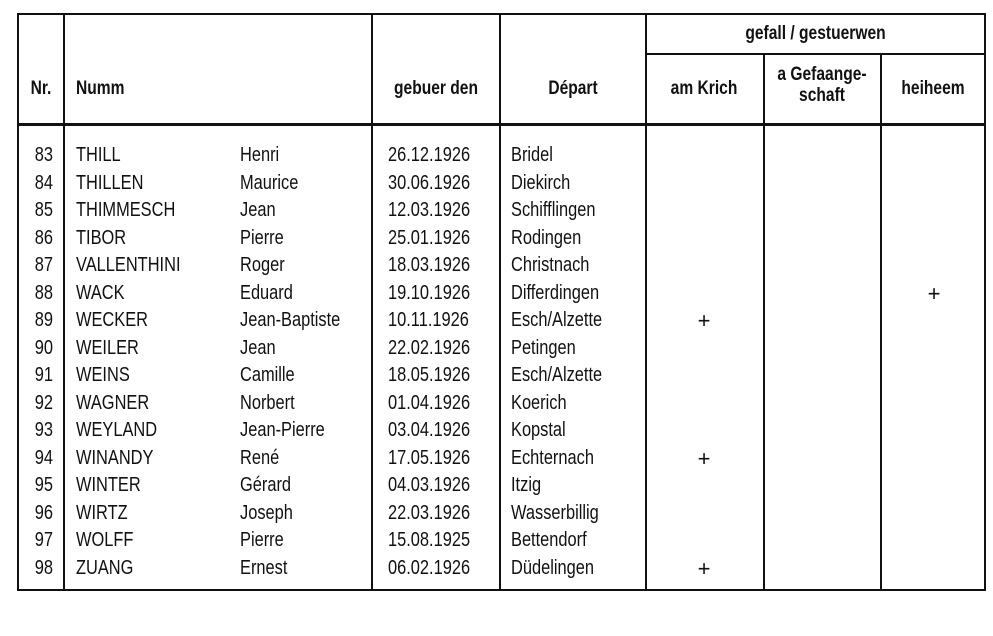 The image size is (993, 636). What do you see at coordinates (108, 485) in the screenshot?
I see `row-surname: WINTER` at bounding box center [108, 485].